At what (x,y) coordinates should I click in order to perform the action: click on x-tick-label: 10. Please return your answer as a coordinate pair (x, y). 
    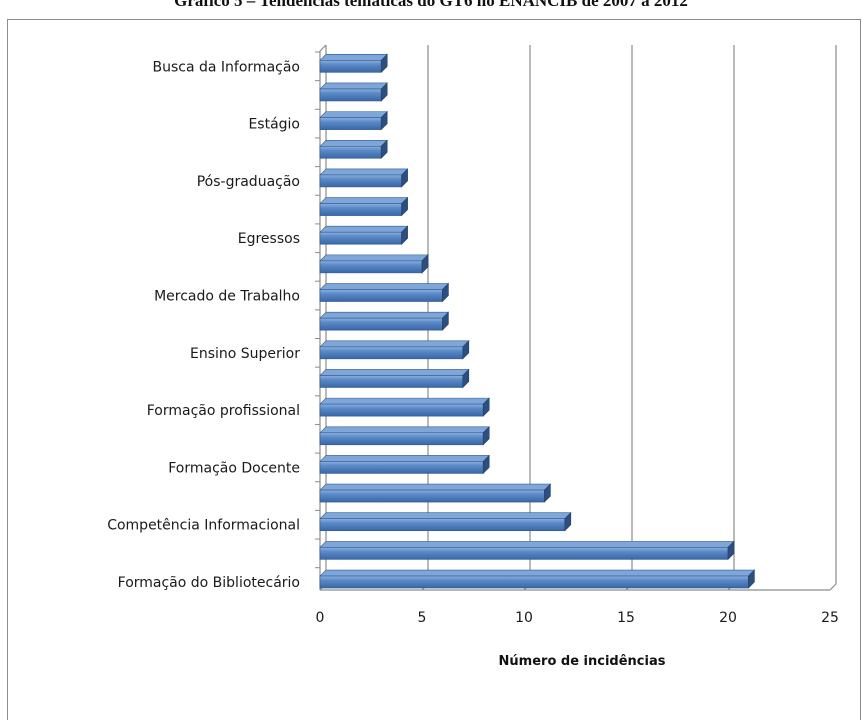
    Looking at the image, I should click on (524, 618).